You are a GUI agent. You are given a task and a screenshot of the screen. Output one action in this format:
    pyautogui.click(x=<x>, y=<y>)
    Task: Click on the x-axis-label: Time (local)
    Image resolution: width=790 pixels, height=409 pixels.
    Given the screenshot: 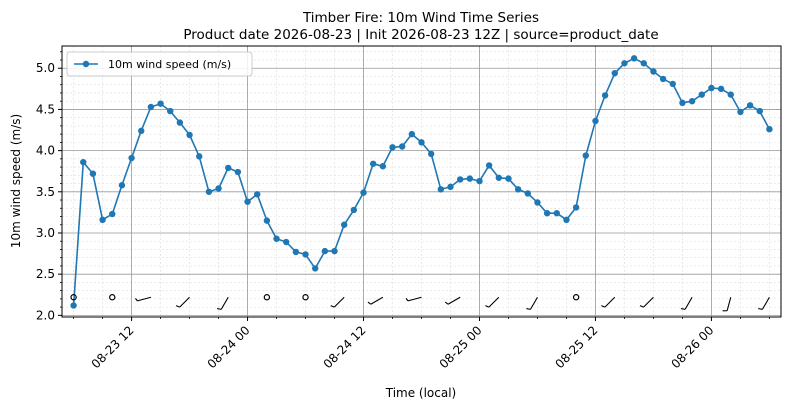 What is the action you would take?
    pyautogui.click(x=421, y=393)
    